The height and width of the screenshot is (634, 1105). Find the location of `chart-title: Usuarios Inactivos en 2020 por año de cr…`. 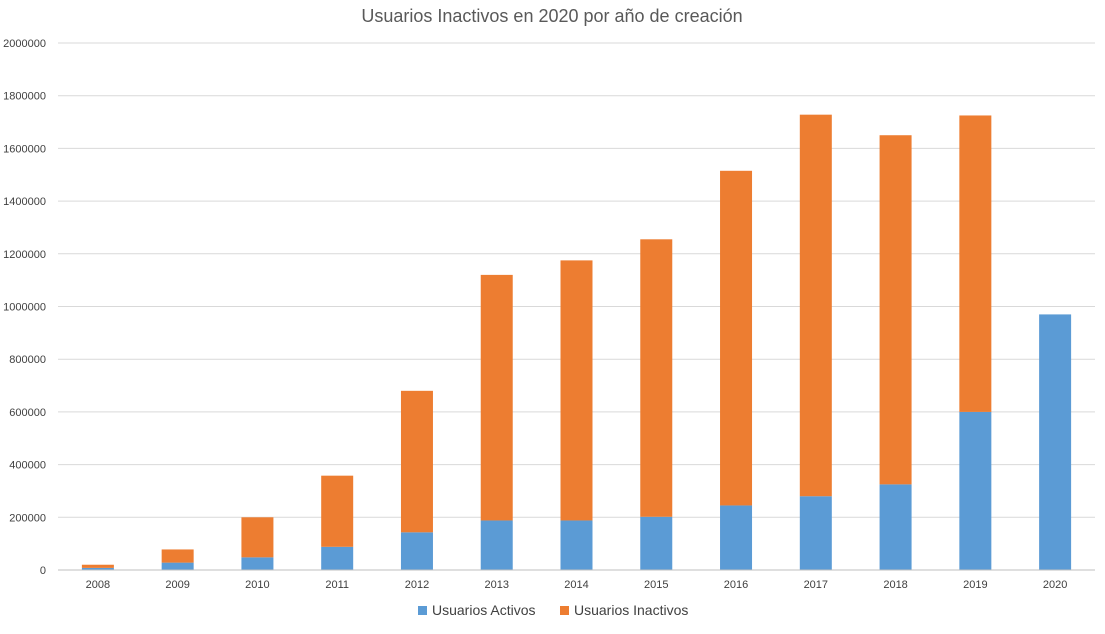

chart-title: Usuarios Inactivos en 2020 por año de cr… is located at coordinates (551, 16).